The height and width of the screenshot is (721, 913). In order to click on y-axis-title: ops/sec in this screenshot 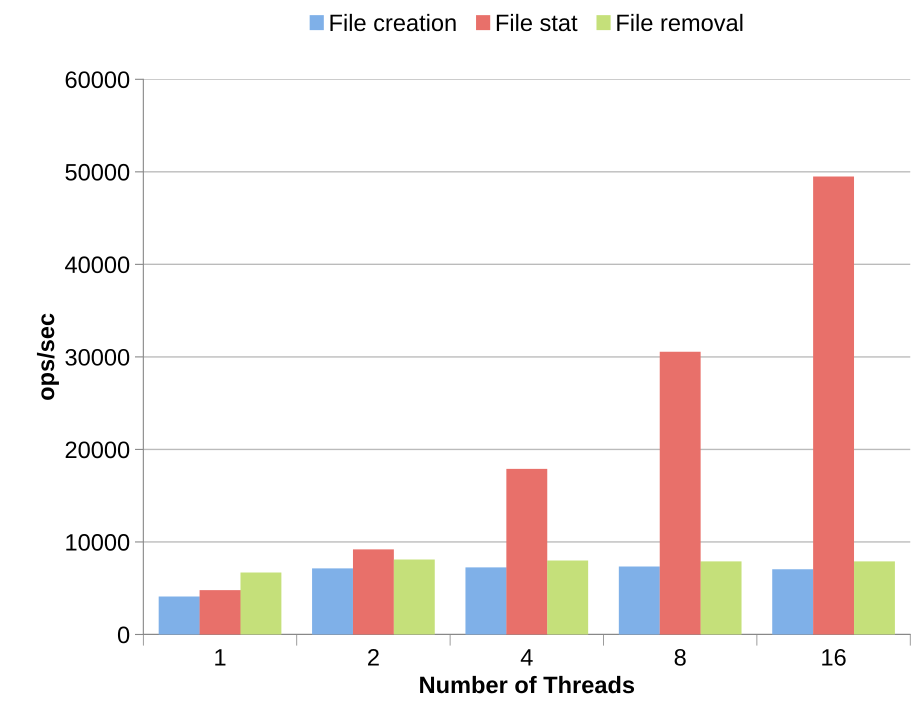, I will do `click(47, 357)`.